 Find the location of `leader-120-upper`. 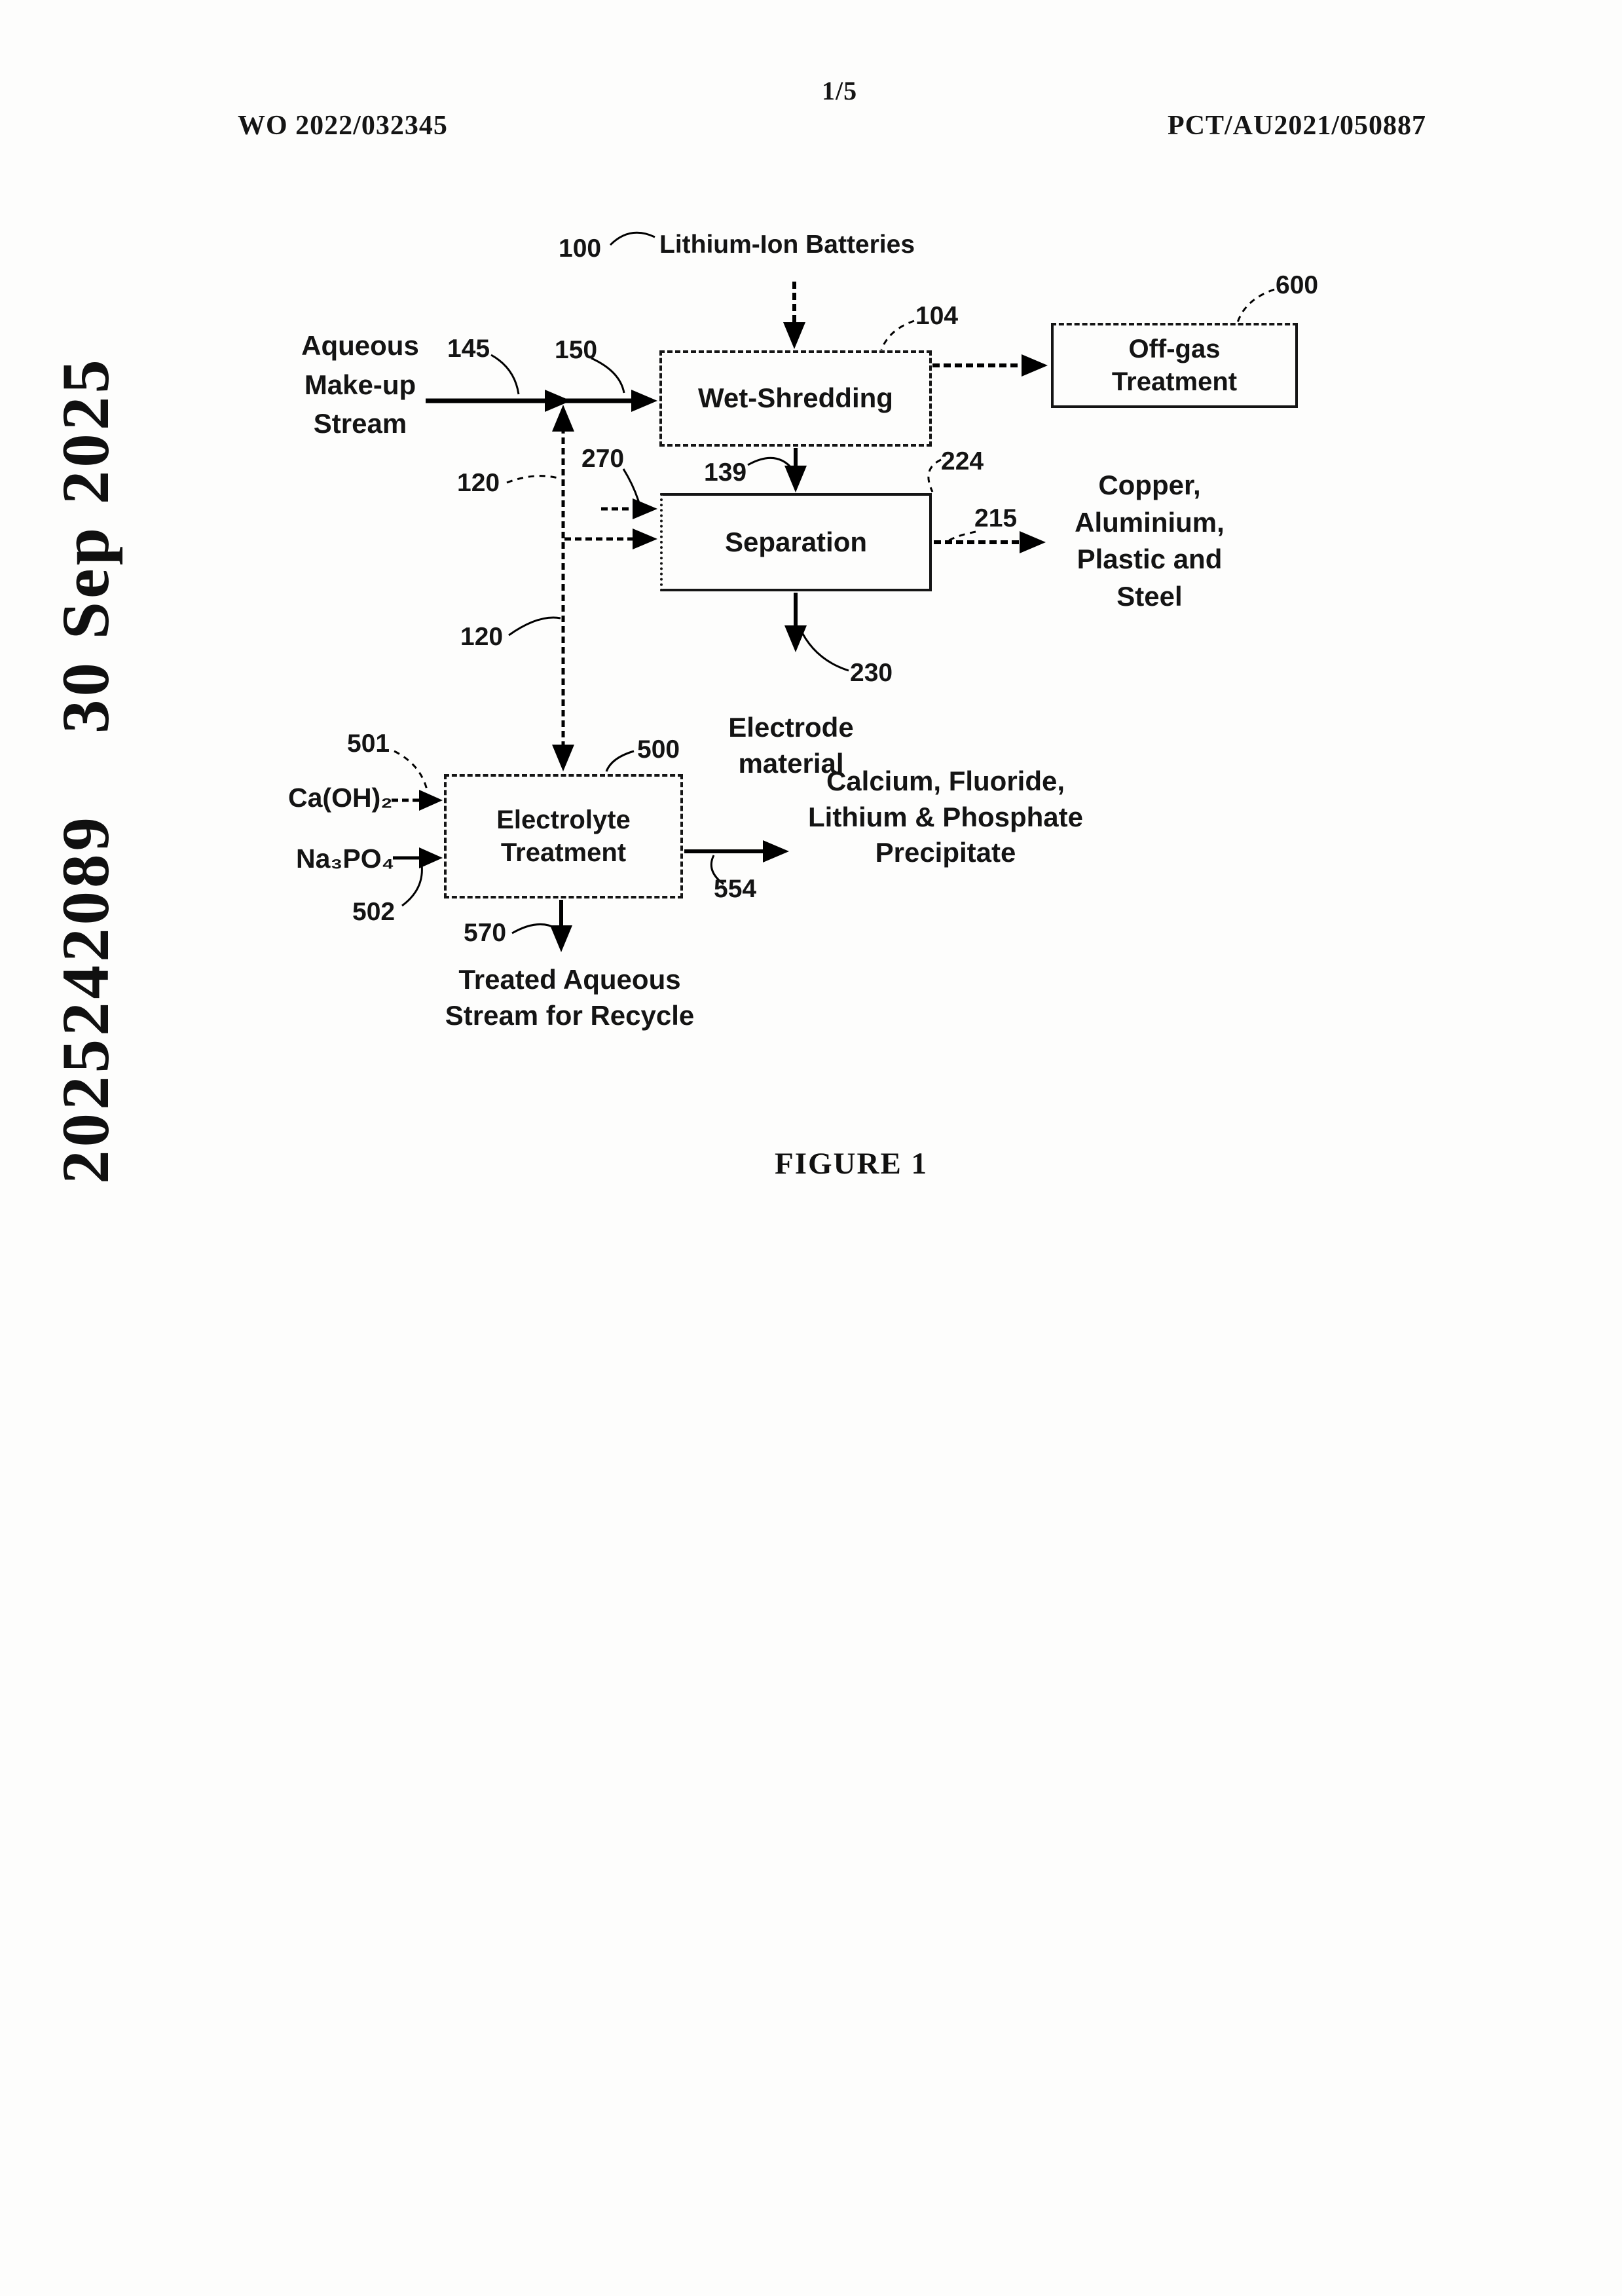

leader-120-upper is located at coordinates (533, 480).